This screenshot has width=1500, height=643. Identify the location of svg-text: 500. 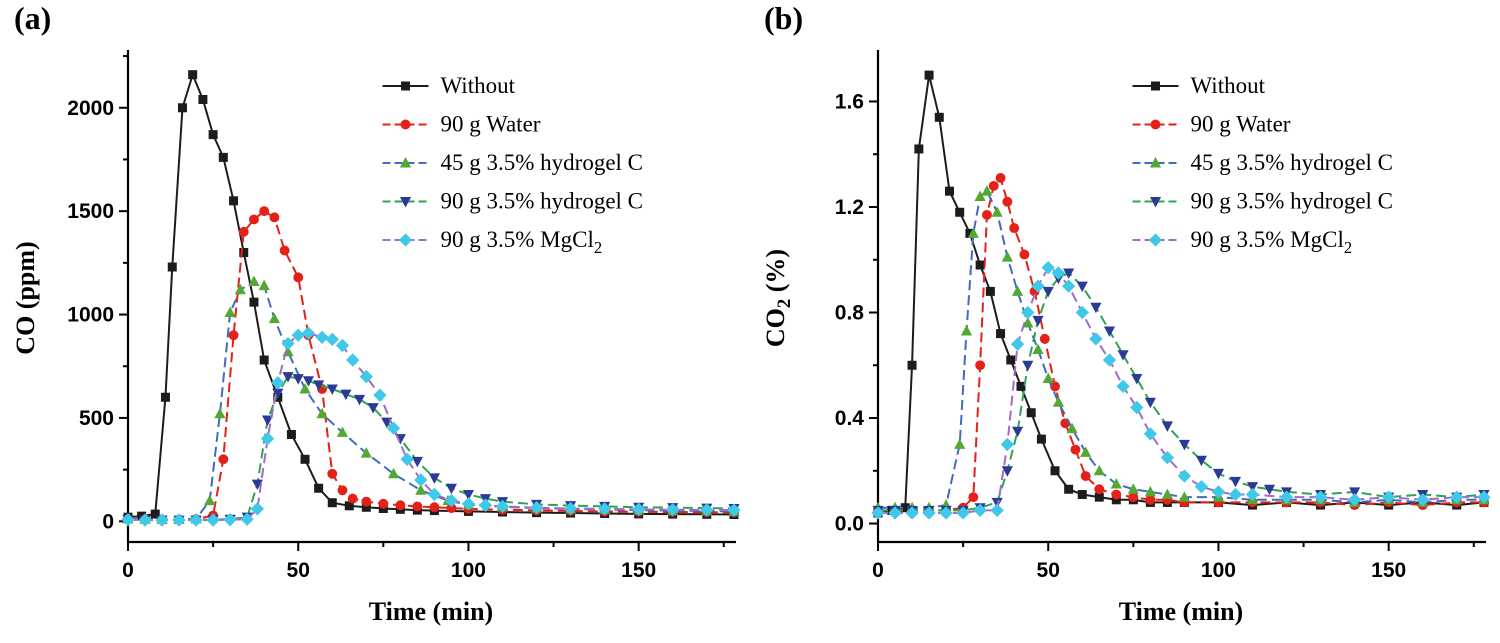
(96, 418).